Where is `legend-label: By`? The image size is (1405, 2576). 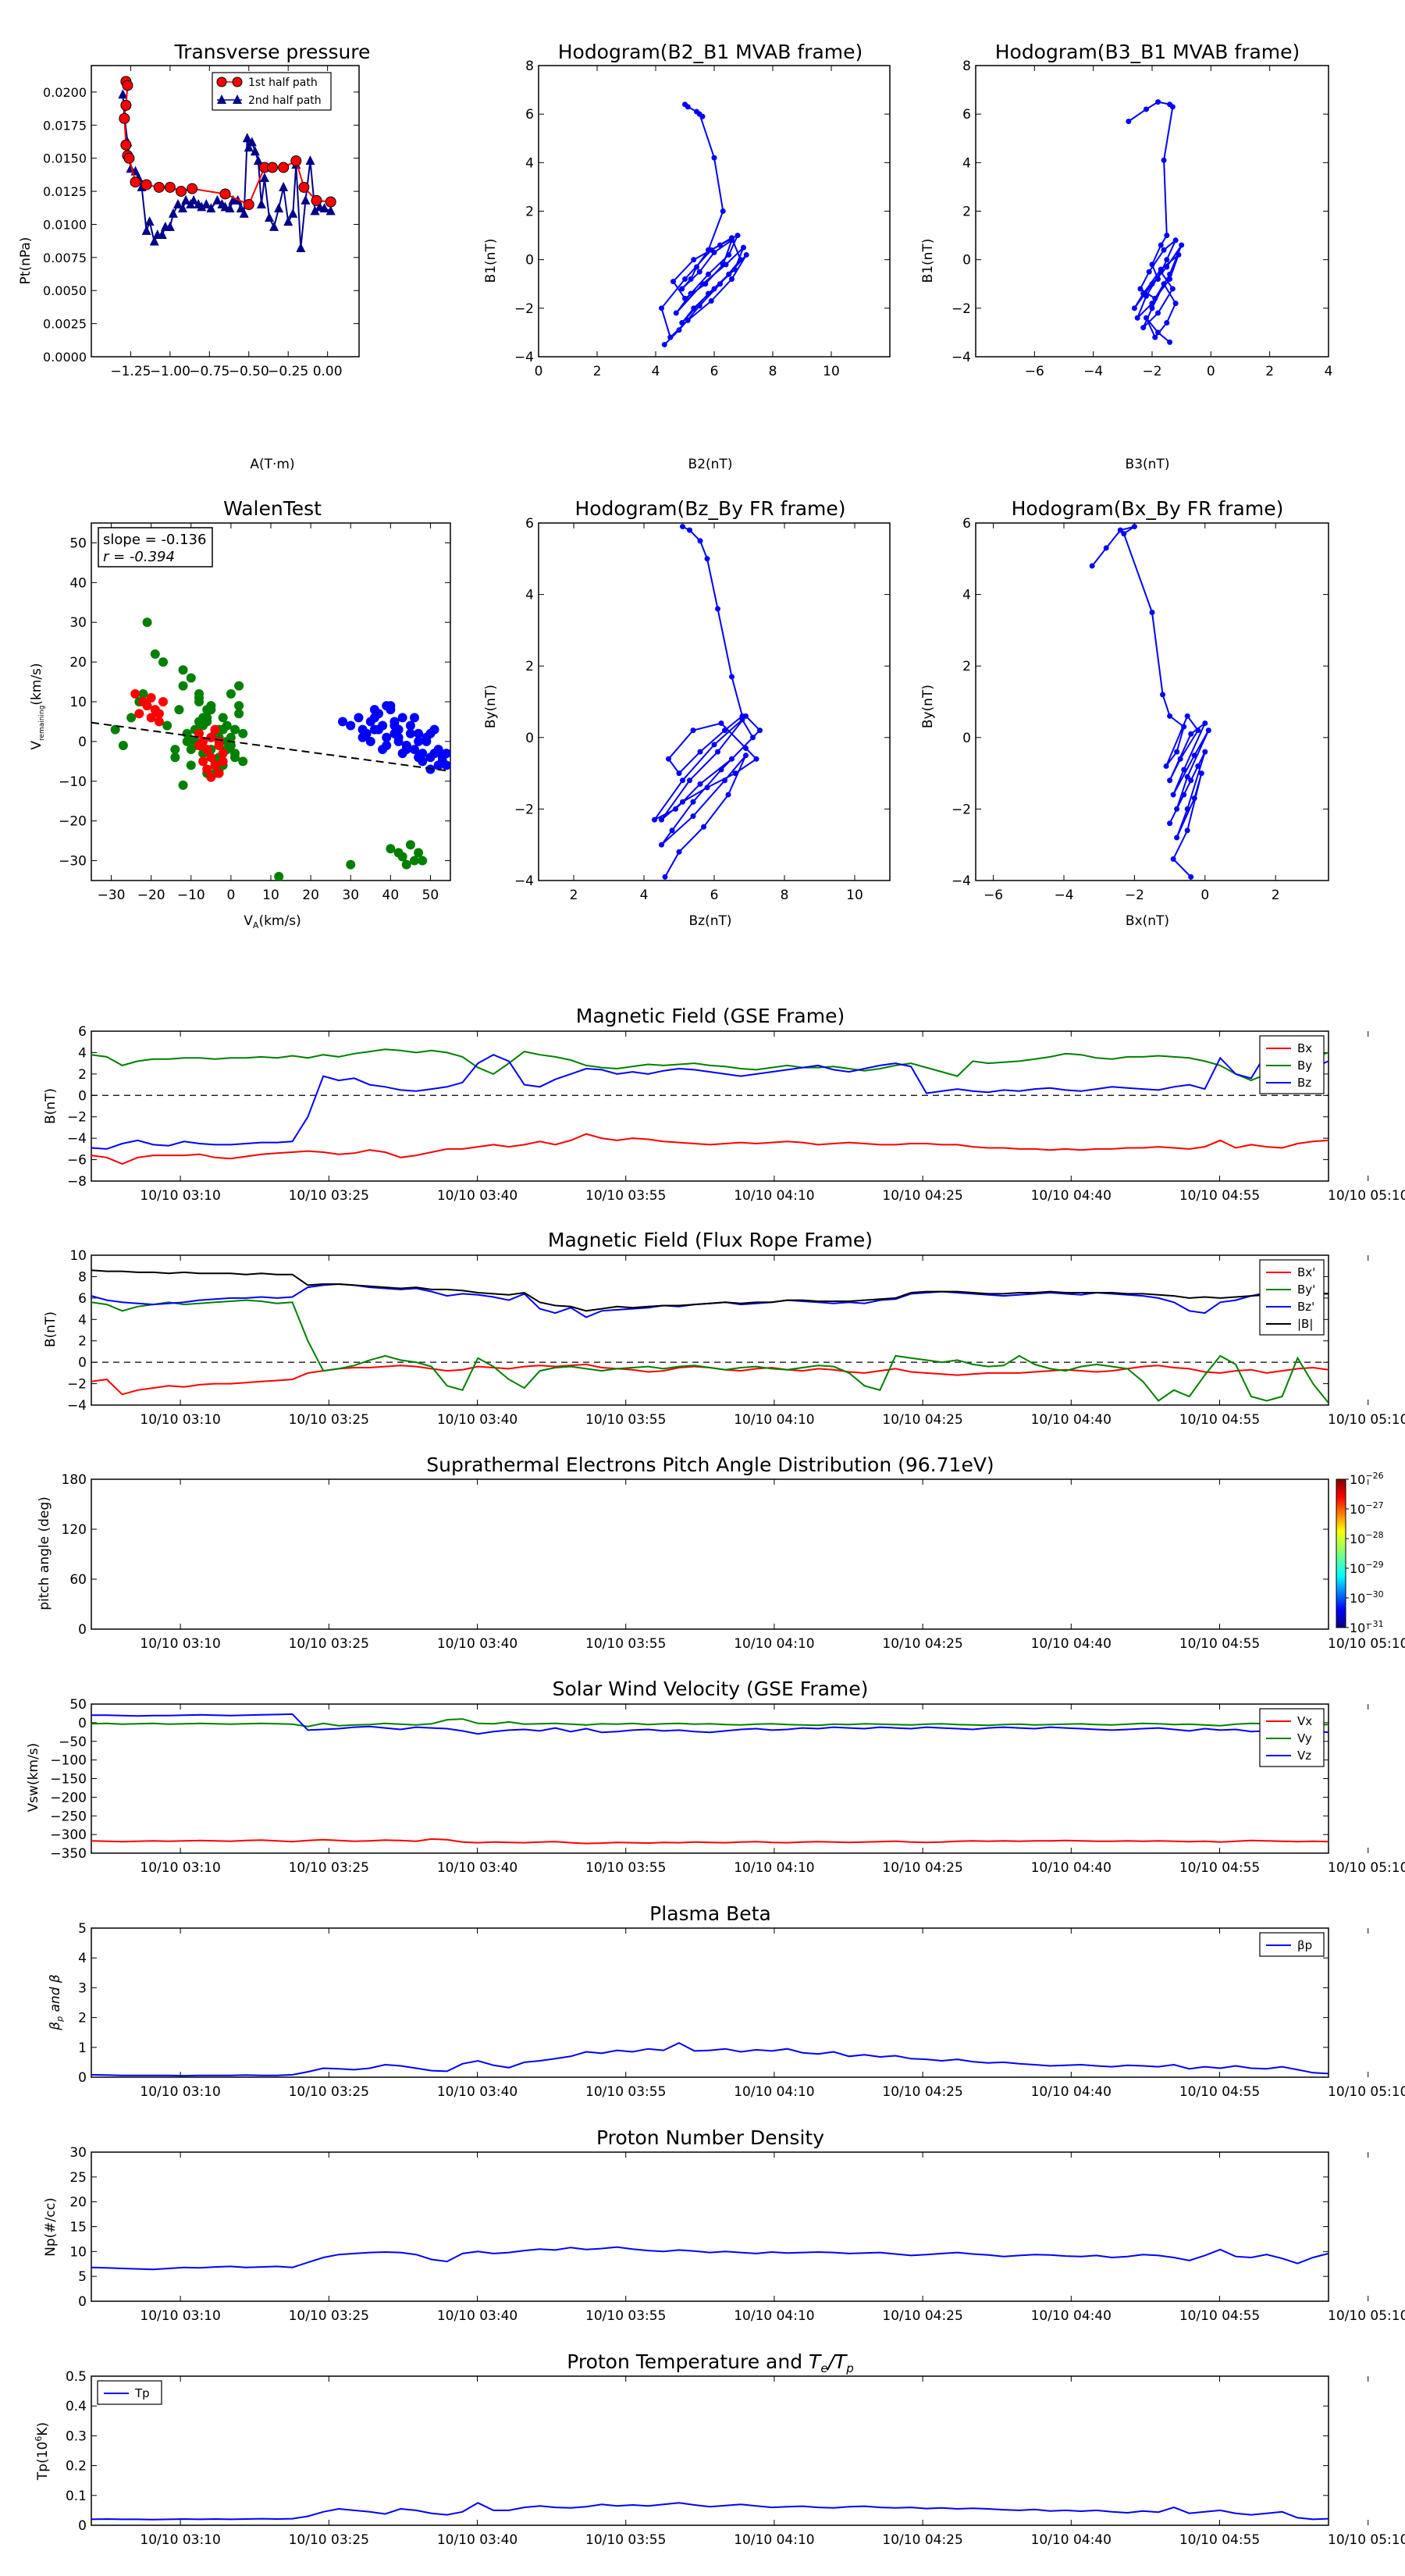 legend-label: By is located at coordinates (1304, 1066).